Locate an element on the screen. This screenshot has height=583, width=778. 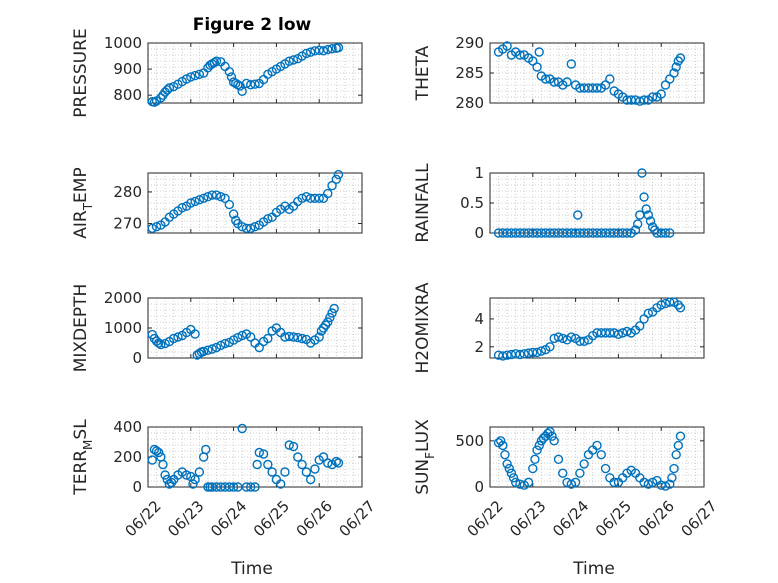
y-tick-label: 0.5 is located at coordinates (472, 203).